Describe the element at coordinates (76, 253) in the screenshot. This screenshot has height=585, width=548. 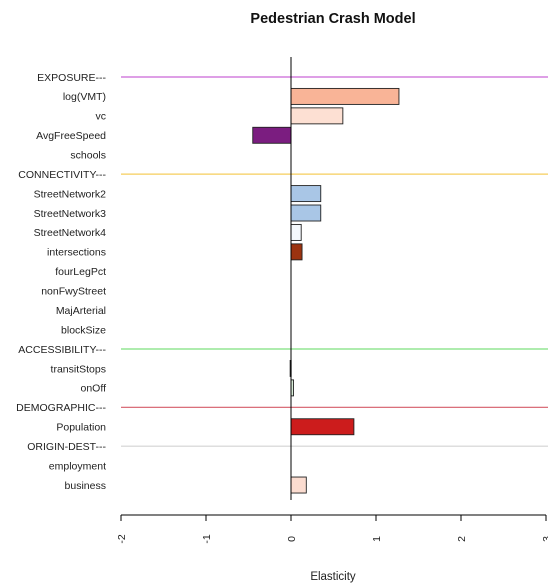
I see `row-label-intersections: intersections` at that location.